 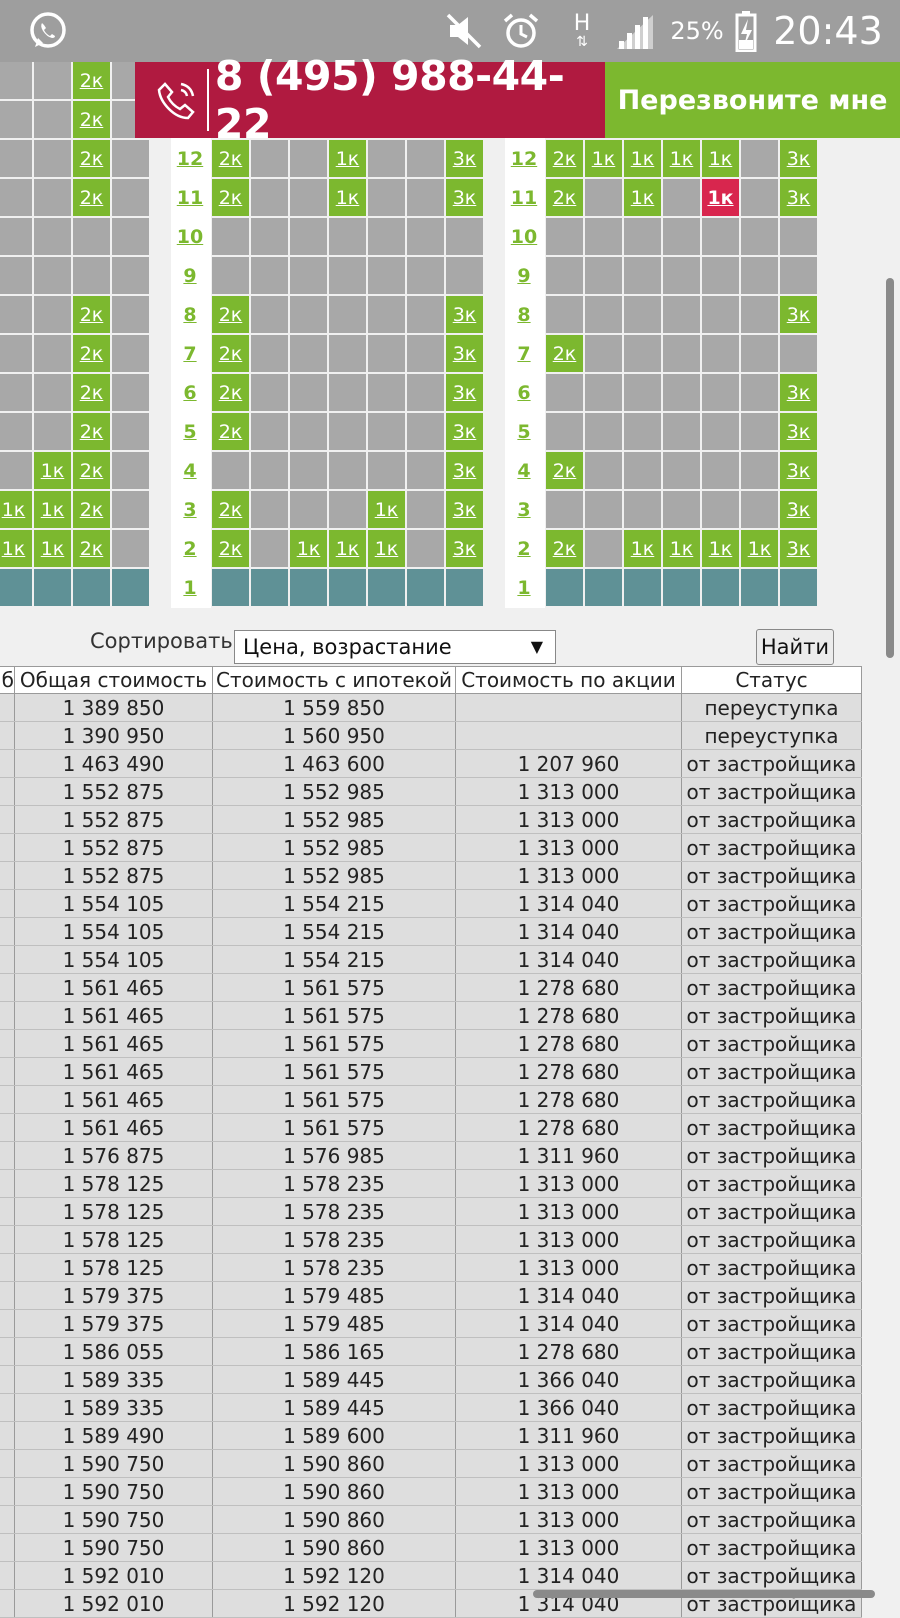 I want to click on horizontal-scrollbar, so click(x=704, y=1594).